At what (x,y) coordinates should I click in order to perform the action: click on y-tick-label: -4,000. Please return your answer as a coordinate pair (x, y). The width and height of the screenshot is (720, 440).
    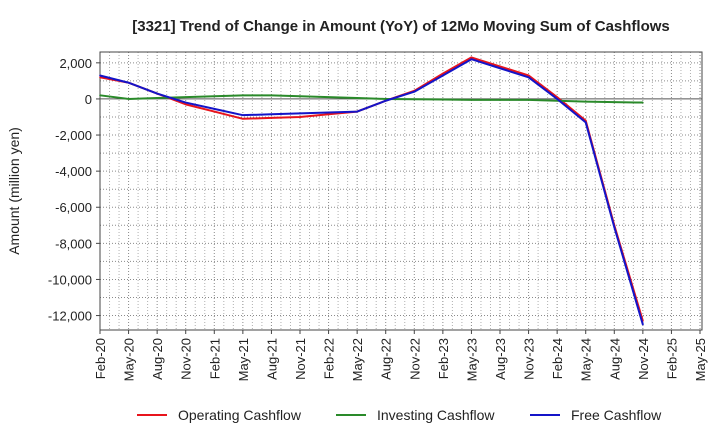
    Looking at the image, I should click on (73, 171).